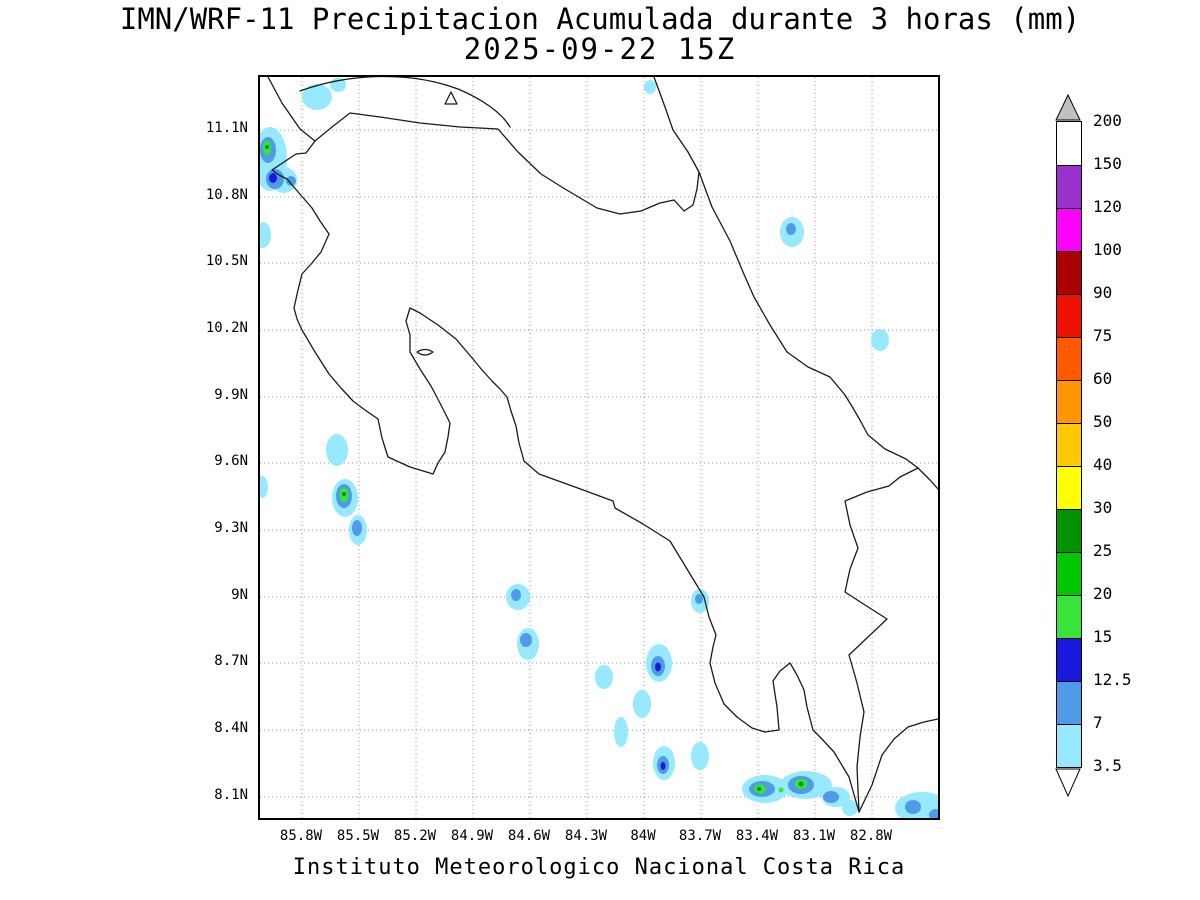 This screenshot has width=1200, height=900. What do you see at coordinates (1107, 163) in the screenshot?
I see `colorbar-label: 150` at bounding box center [1107, 163].